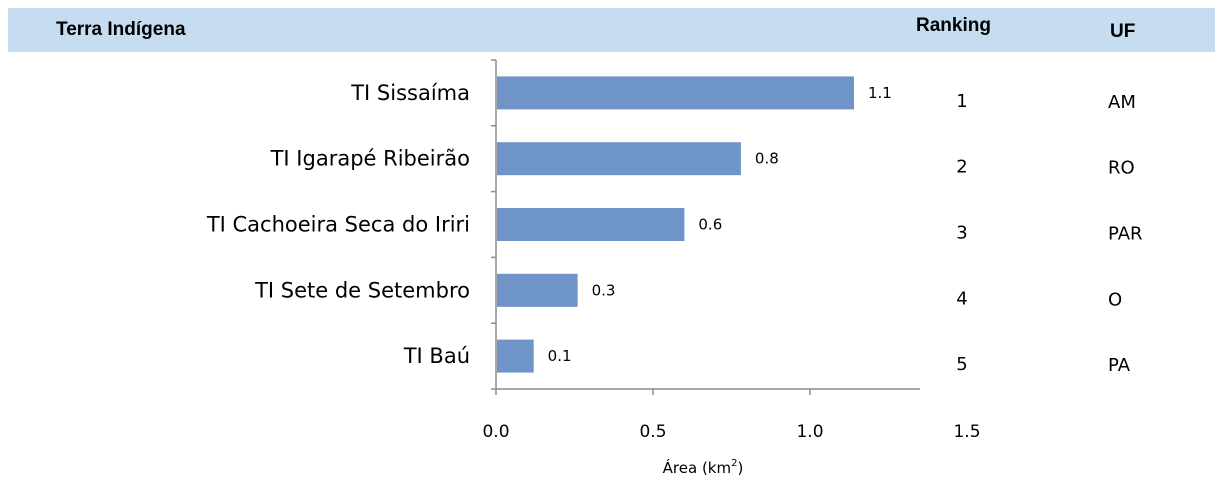 The image size is (1225, 484). Describe the element at coordinates (961, 233) in the screenshot. I see `ranking-value: 3` at that location.